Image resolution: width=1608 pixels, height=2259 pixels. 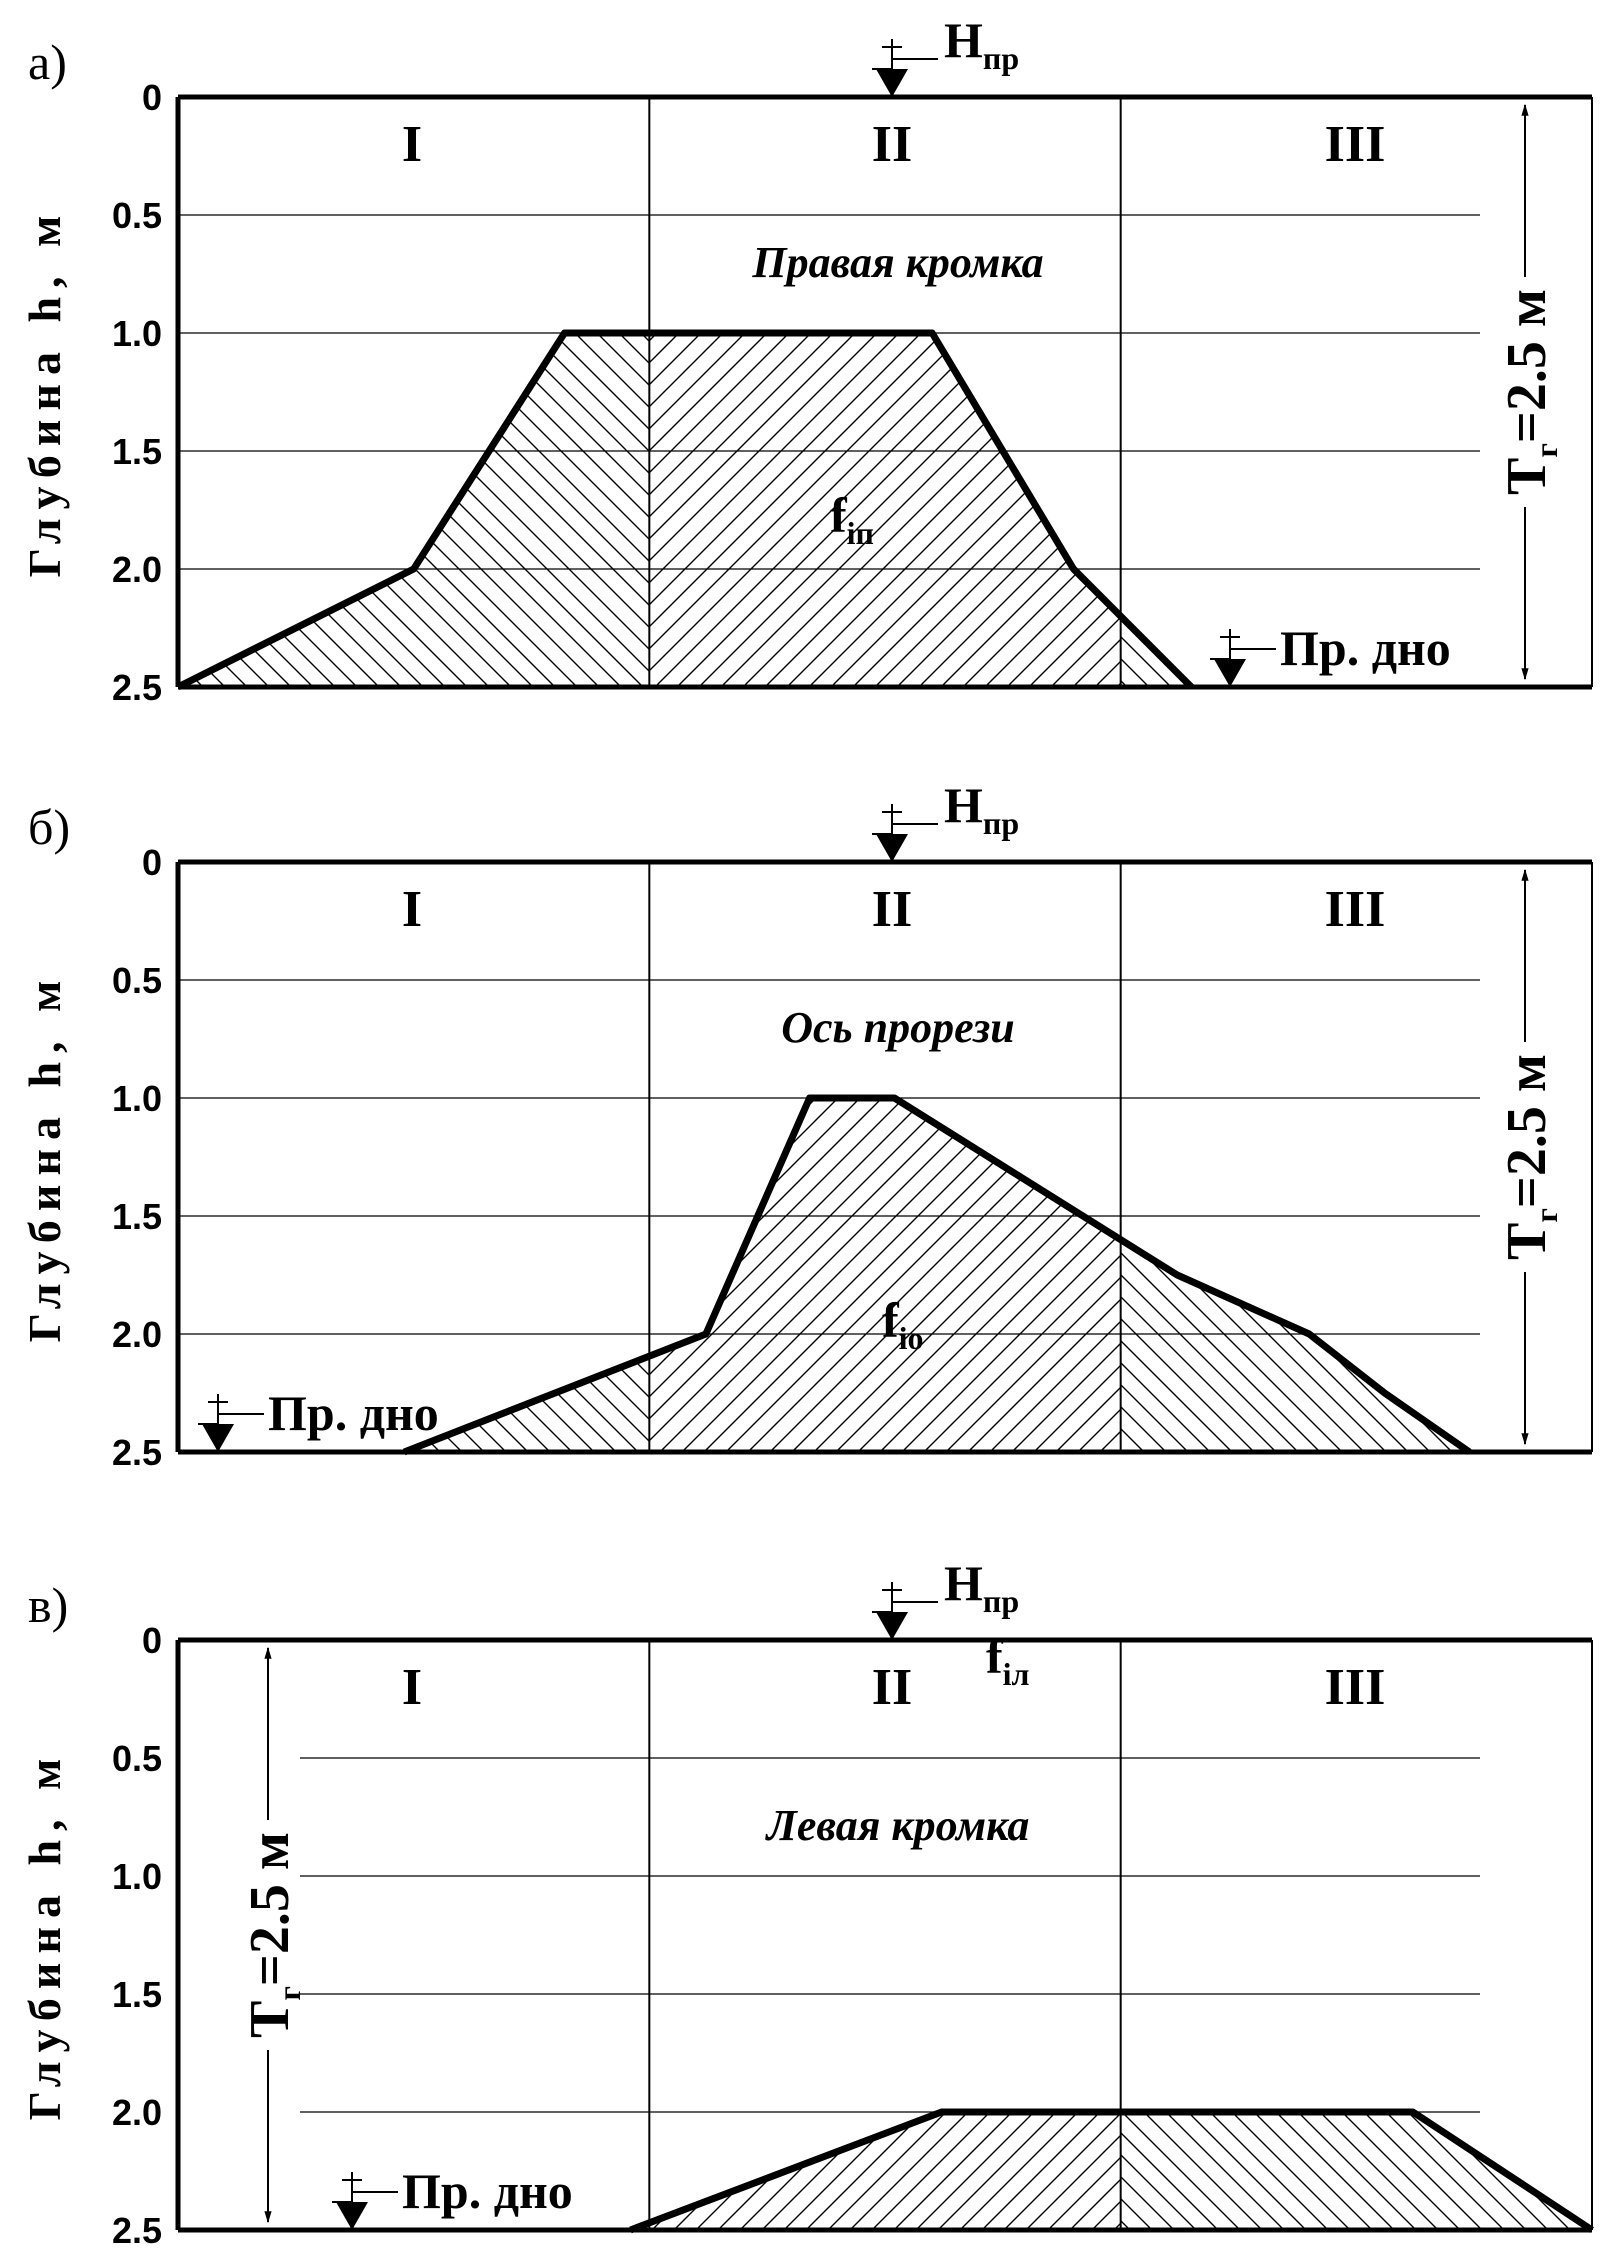 What do you see at coordinates (897, 1825) in the screenshot?
I see `panel-title: Левая кромка` at bounding box center [897, 1825].